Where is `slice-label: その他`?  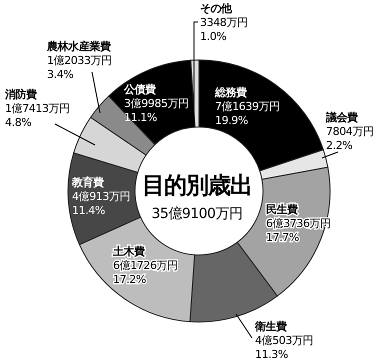
slice-label: その他 is located at coordinates (217, 8).